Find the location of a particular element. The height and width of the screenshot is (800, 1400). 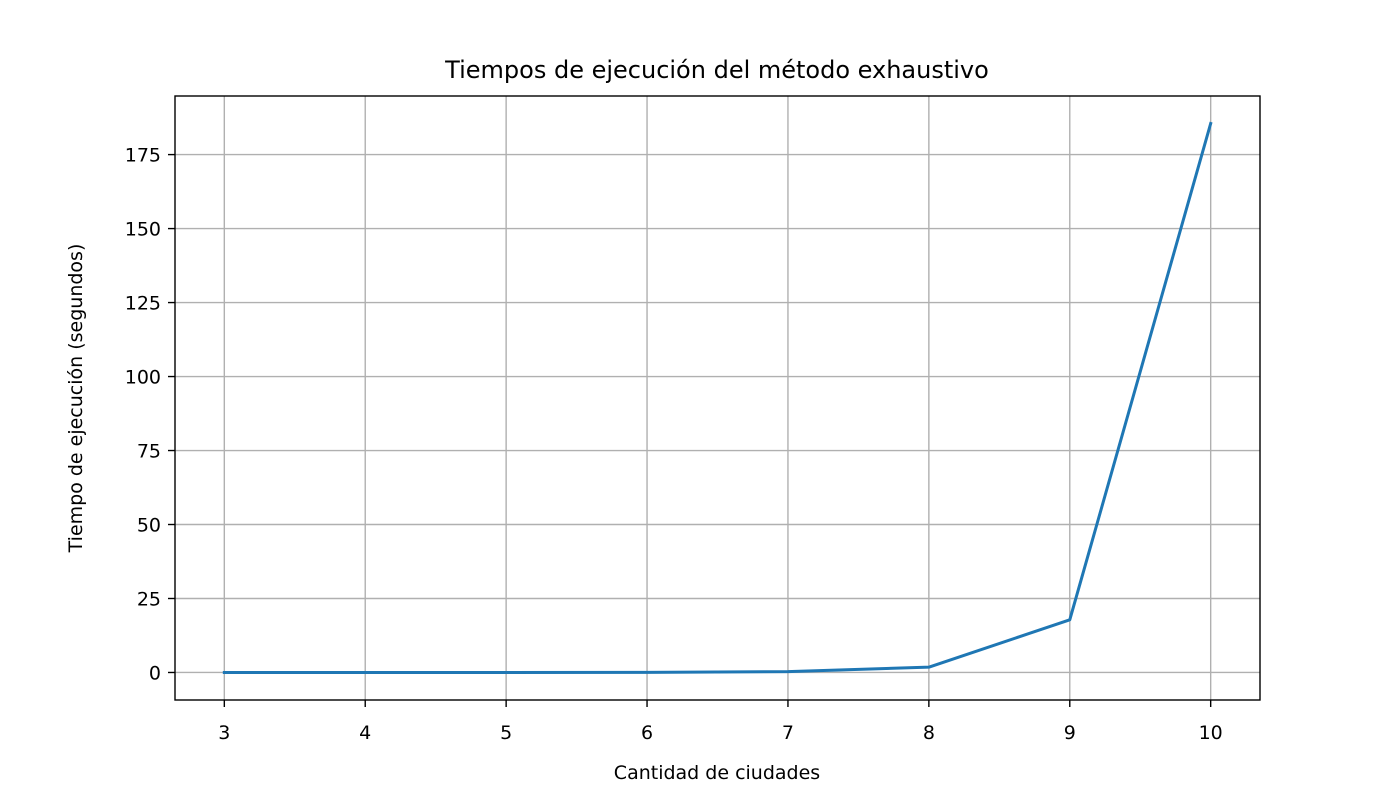

x-axis-label: Cantidad de ciudades is located at coordinates (717, 773).